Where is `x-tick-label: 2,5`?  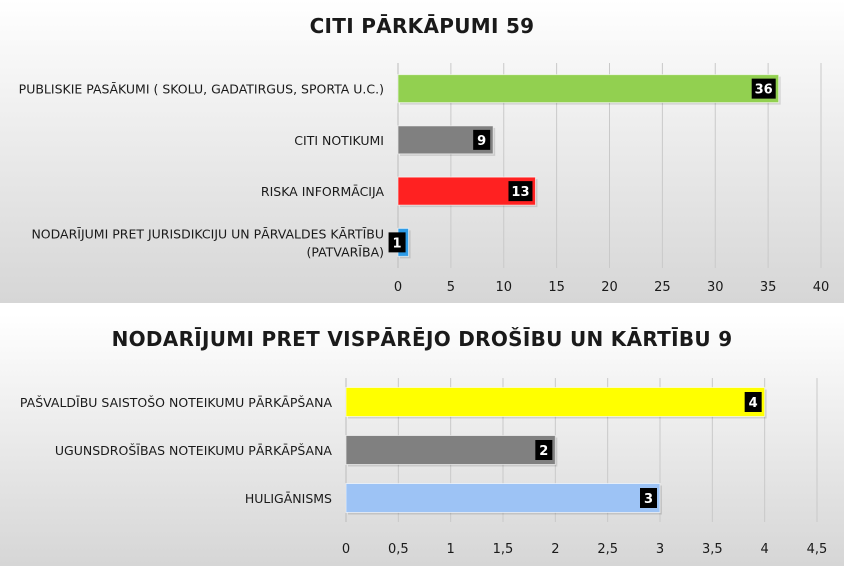
x-tick-label: 2,5 is located at coordinates (607, 549).